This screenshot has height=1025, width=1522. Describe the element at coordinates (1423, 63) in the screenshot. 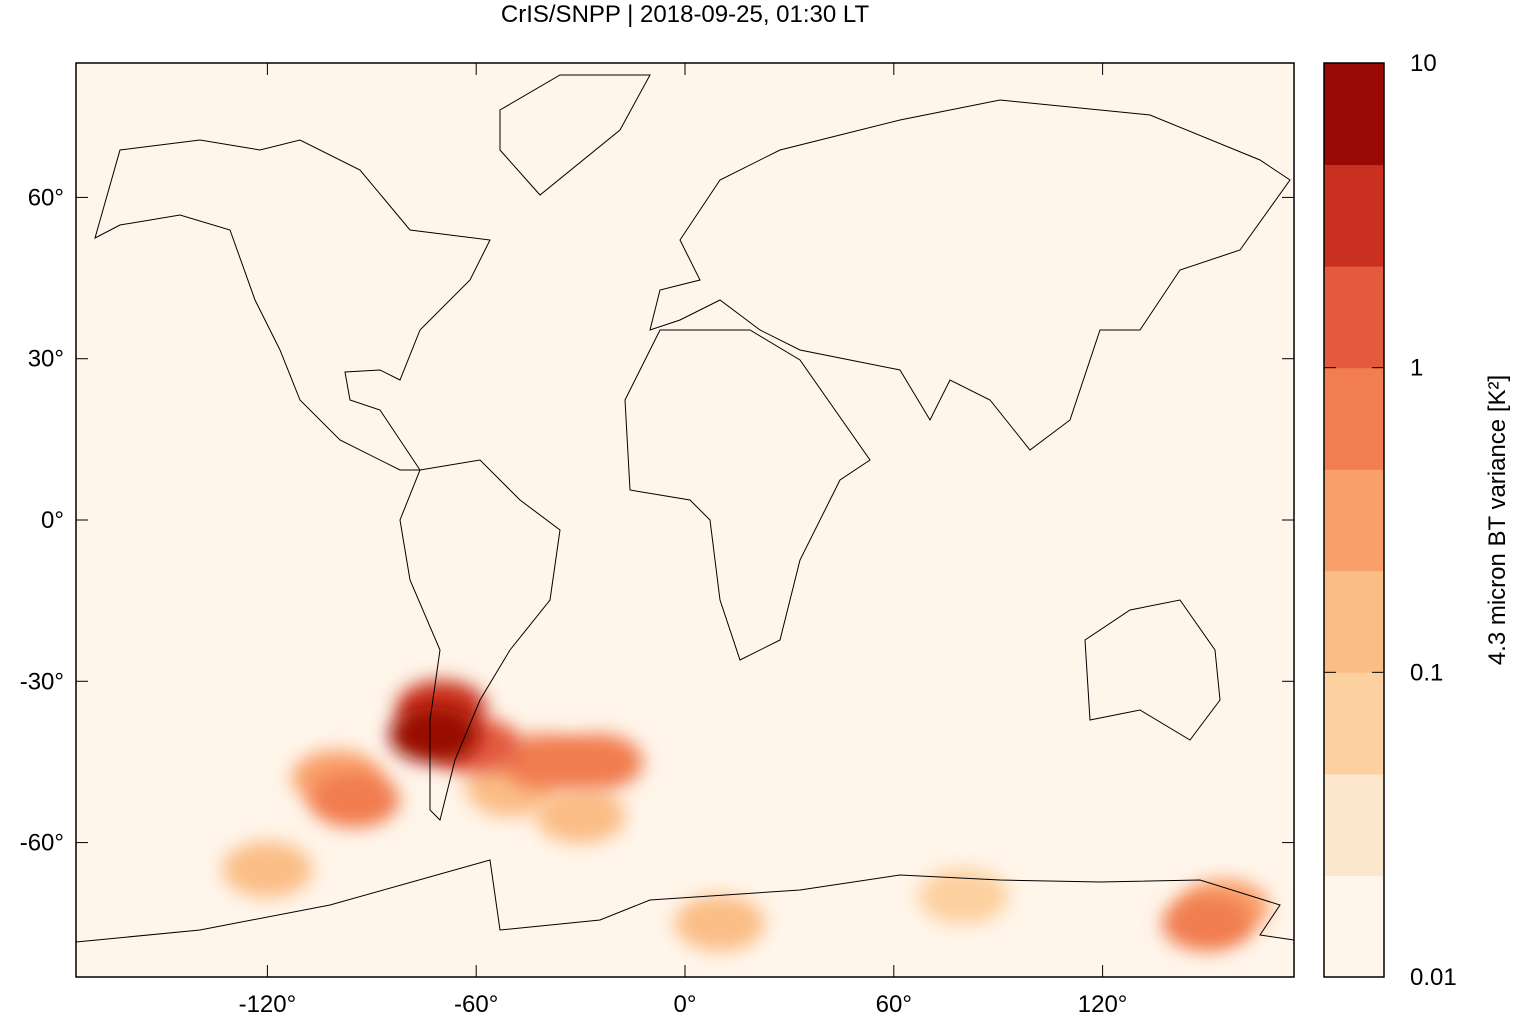

I see `colorbar-tick-label: 10` at that location.